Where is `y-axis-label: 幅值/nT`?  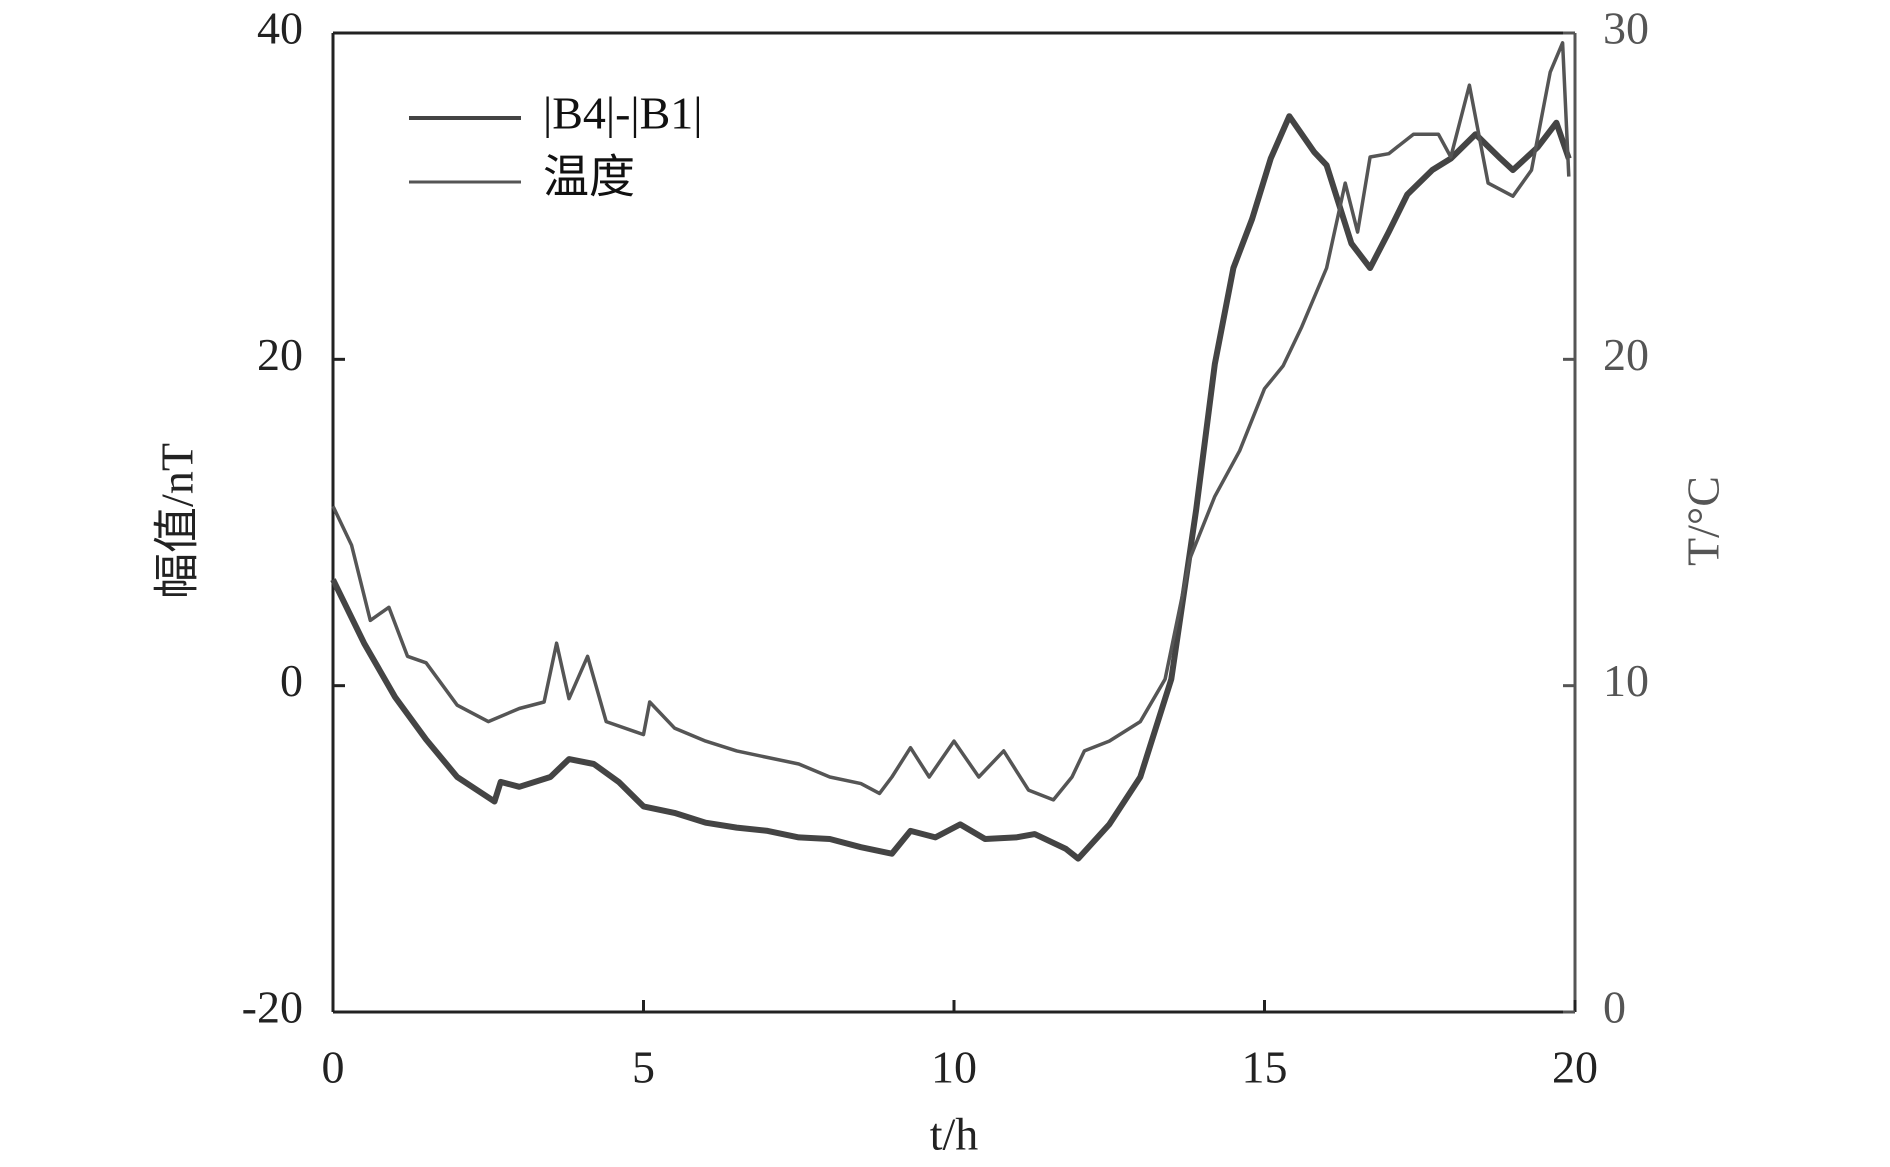
y-axis-label: 幅值/nT is located at coordinates (177, 521).